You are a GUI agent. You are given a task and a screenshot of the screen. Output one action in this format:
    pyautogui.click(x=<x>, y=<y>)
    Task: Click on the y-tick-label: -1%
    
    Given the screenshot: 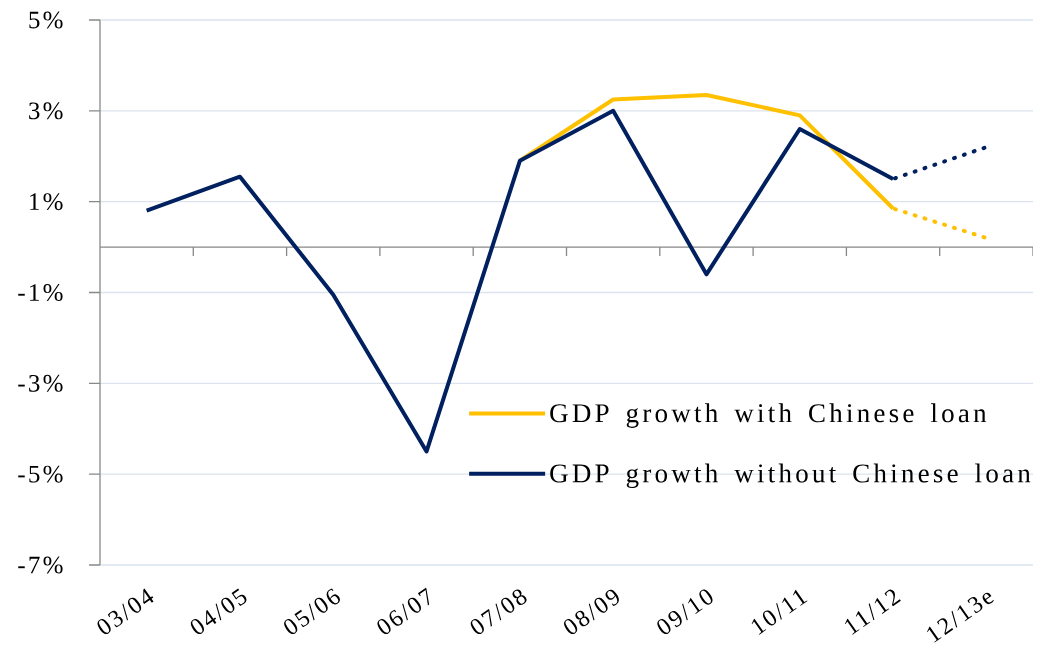 What is the action you would take?
    pyautogui.click(x=40, y=292)
    